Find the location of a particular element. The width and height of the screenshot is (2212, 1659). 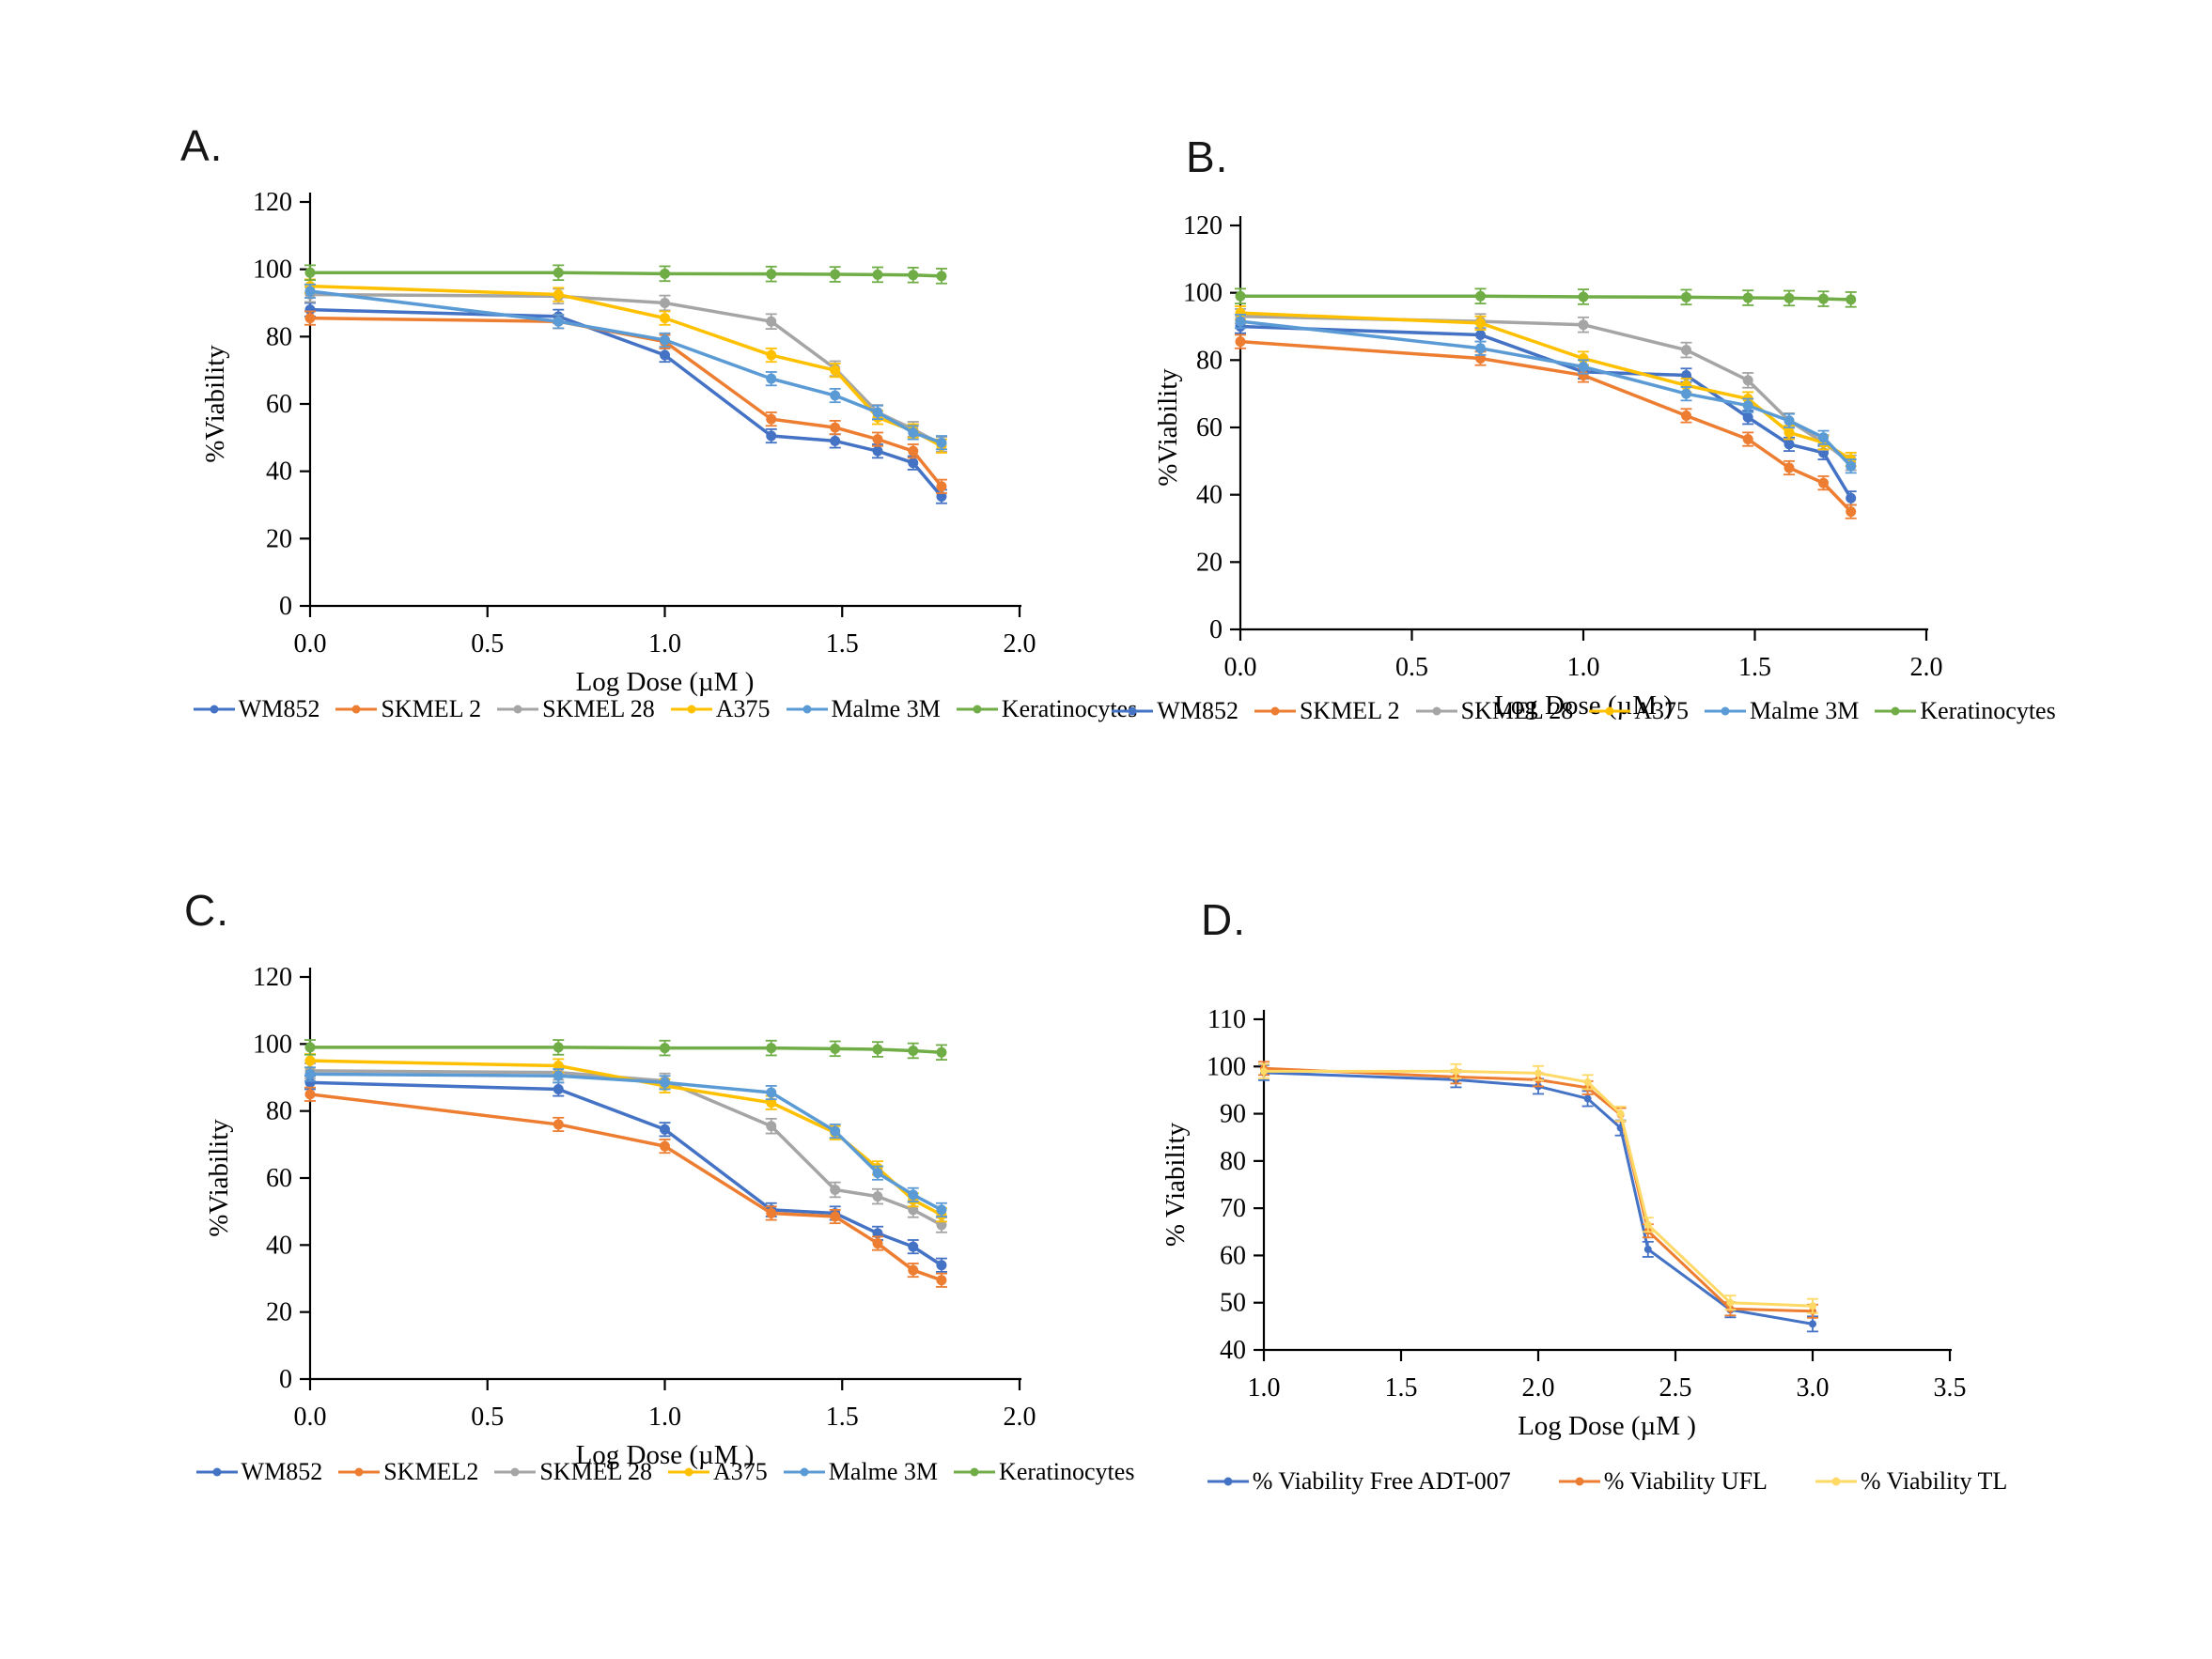

series-line-A375 is located at coordinates (625, 1138).